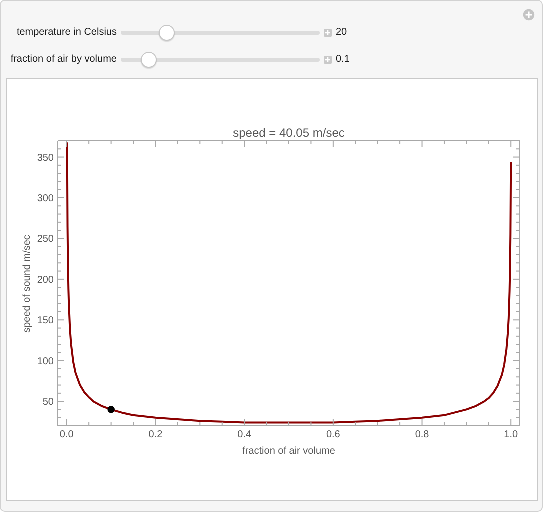 The image size is (544, 513). What do you see at coordinates (45, 280) in the screenshot?
I see `y-tick-label: 200` at bounding box center [45, 280].